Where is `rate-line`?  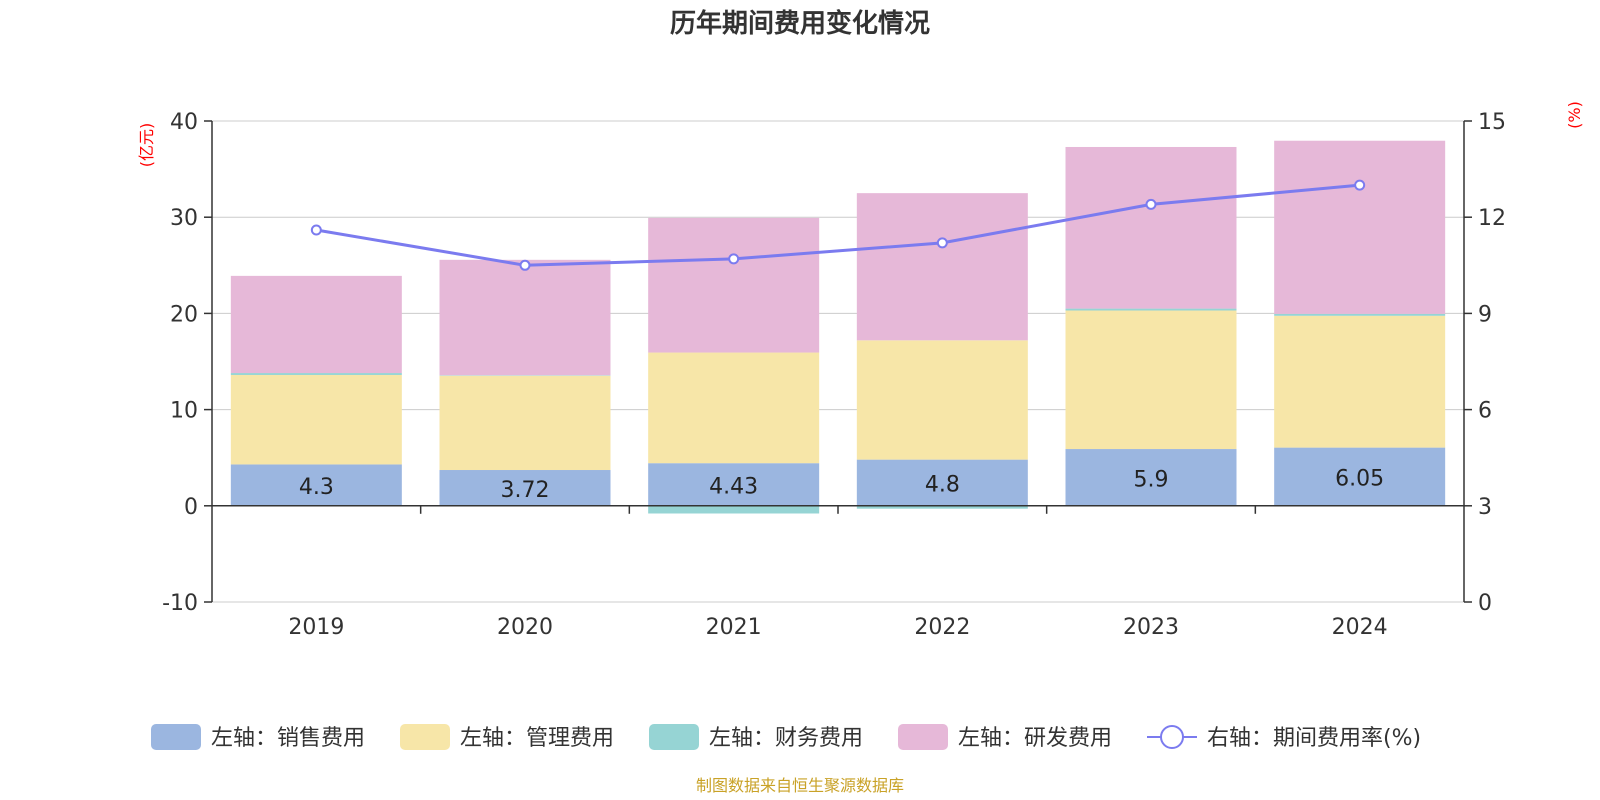 rate-line is located at coordinates (838, 225).